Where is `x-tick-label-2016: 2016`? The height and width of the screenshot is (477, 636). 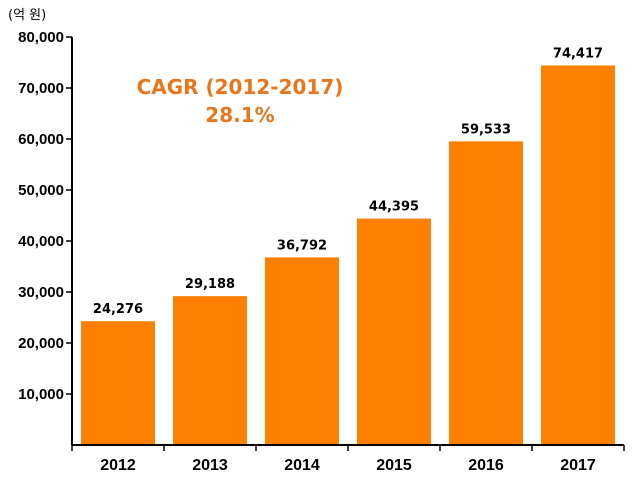
x-tick-label-2016: 2016 is located at coordinates (486, 465).